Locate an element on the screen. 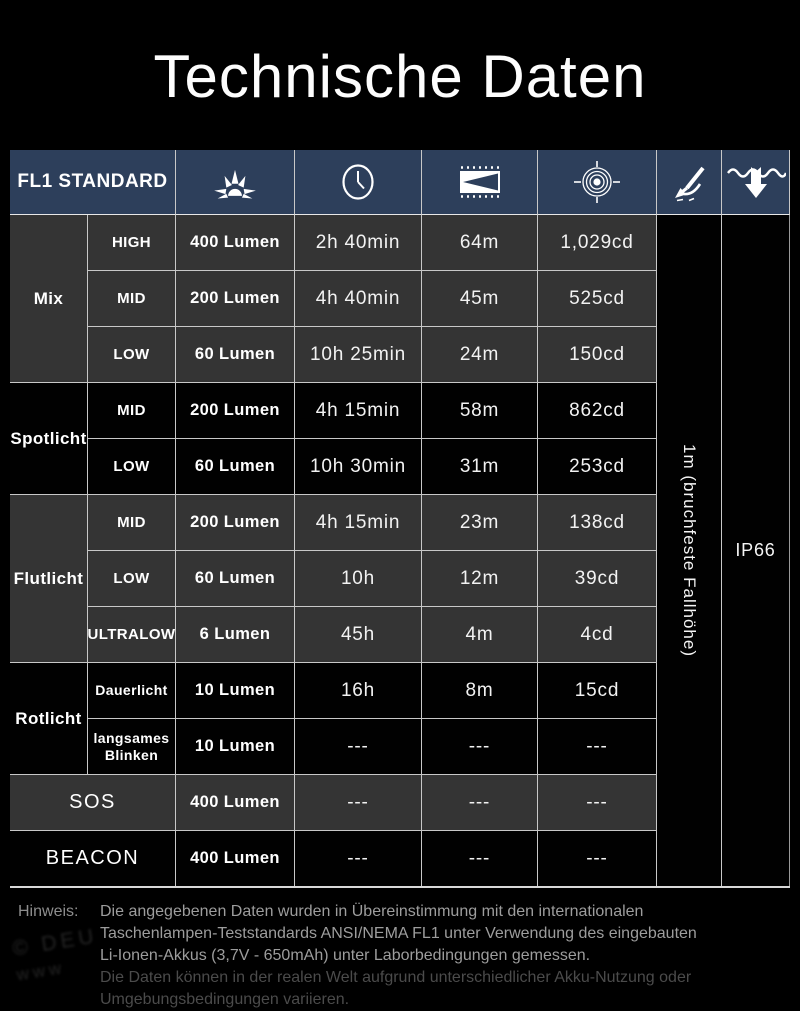  group-cell-flutlicht: Flutlicht is located at coordinates (49, 579).